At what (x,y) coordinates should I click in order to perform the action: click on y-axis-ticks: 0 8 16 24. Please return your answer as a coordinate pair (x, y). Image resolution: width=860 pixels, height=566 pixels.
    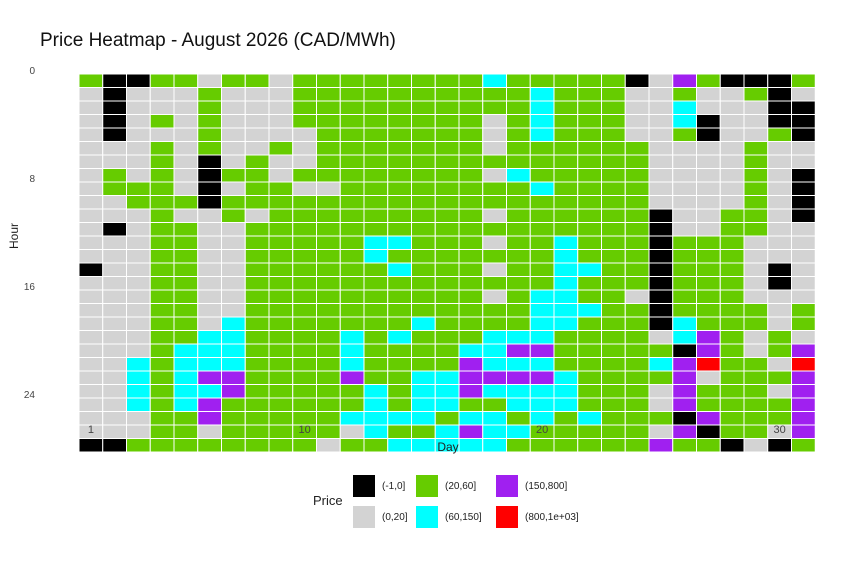
    Looking at the image, I should click on (30, 233).